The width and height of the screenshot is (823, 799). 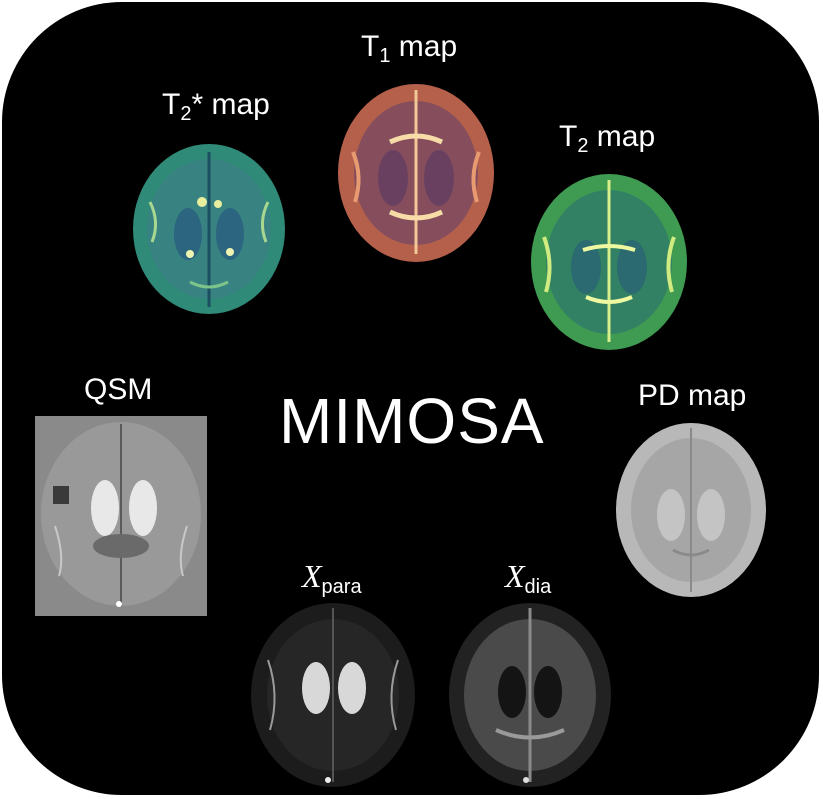 I want to click on pd-brain-image, so click(x=691, y=510).